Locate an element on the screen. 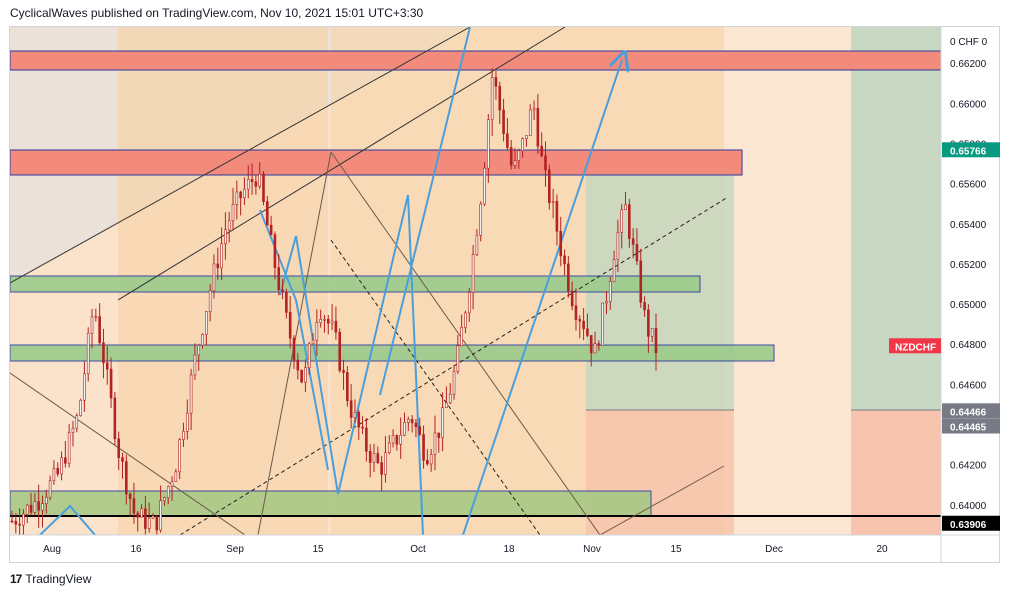 Image resolution: width=1009 pixels, height=598 pixels. time-tick: 16 is located at coordinates (136, 549).